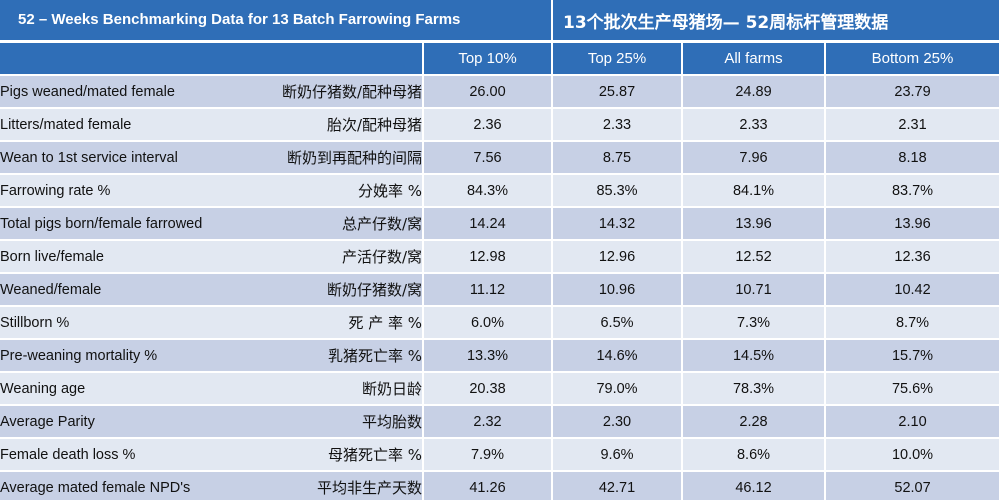 This screenshot has height=500, width=1000. I want to click on row-label-wrap: Average mated female NPD's 平均非生产天数, so click(211, 487).